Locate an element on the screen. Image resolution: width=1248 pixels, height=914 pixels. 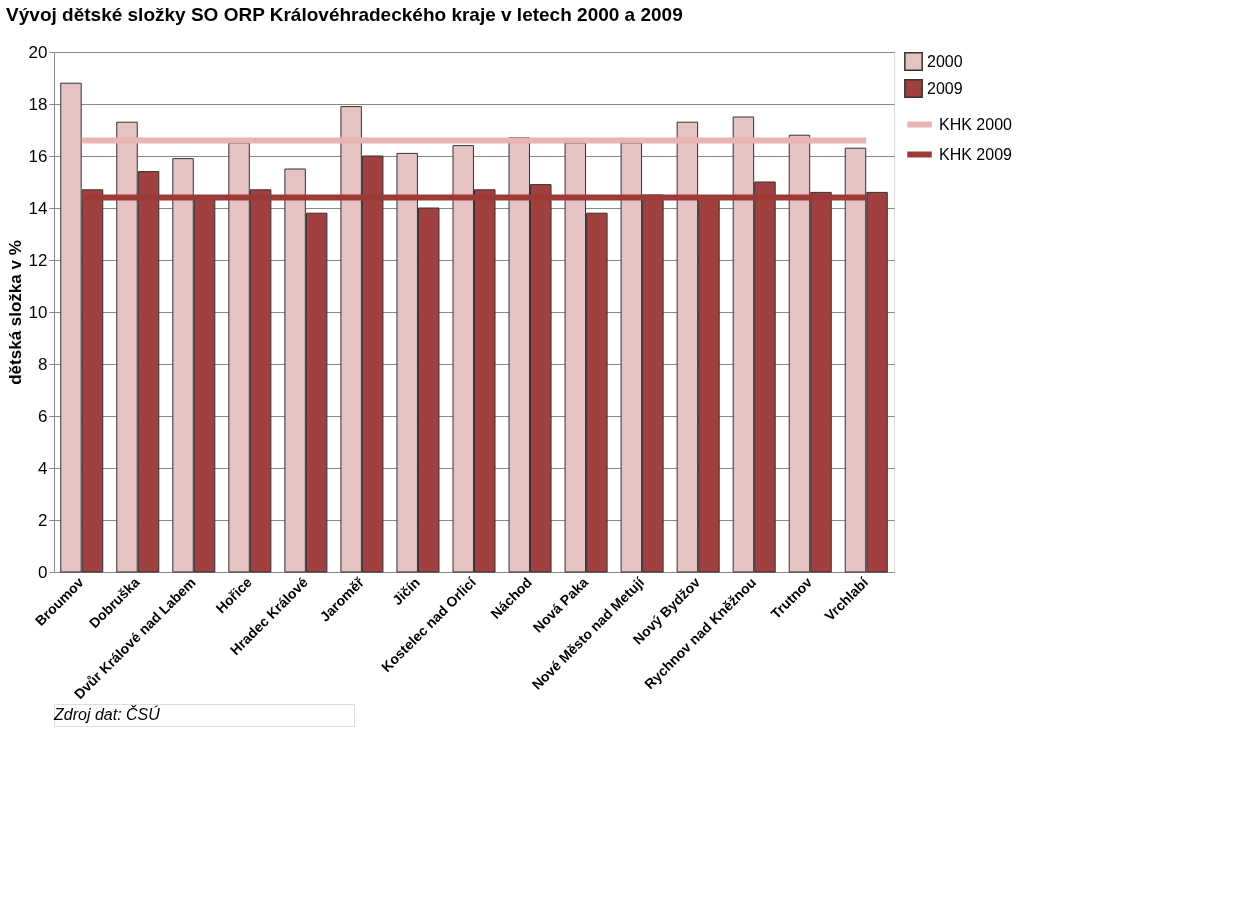
y-axis-title: dětská složka v % is located at coordinates (15, 312).